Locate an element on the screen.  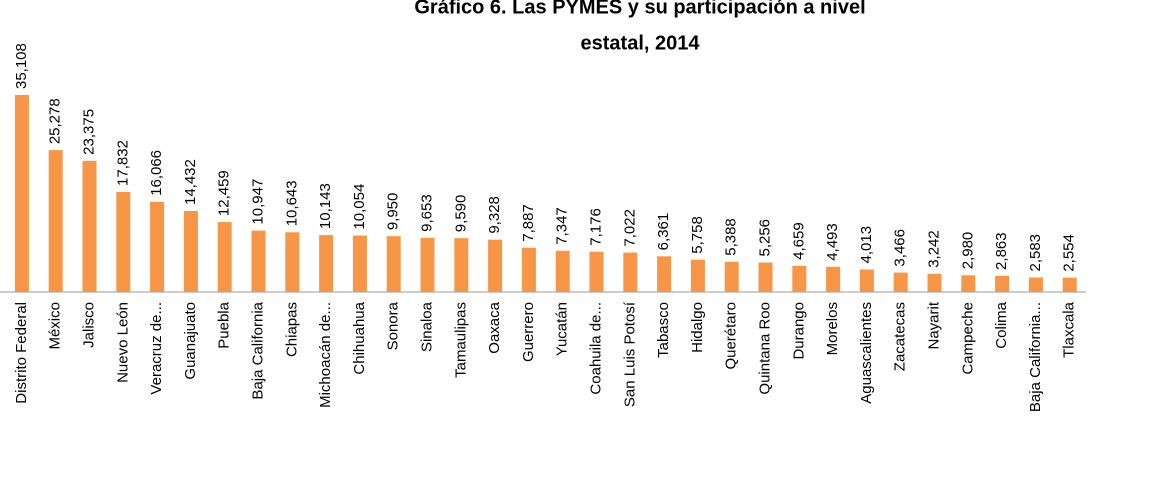
value-label: 25,278 is located at coordinates (55, 121).